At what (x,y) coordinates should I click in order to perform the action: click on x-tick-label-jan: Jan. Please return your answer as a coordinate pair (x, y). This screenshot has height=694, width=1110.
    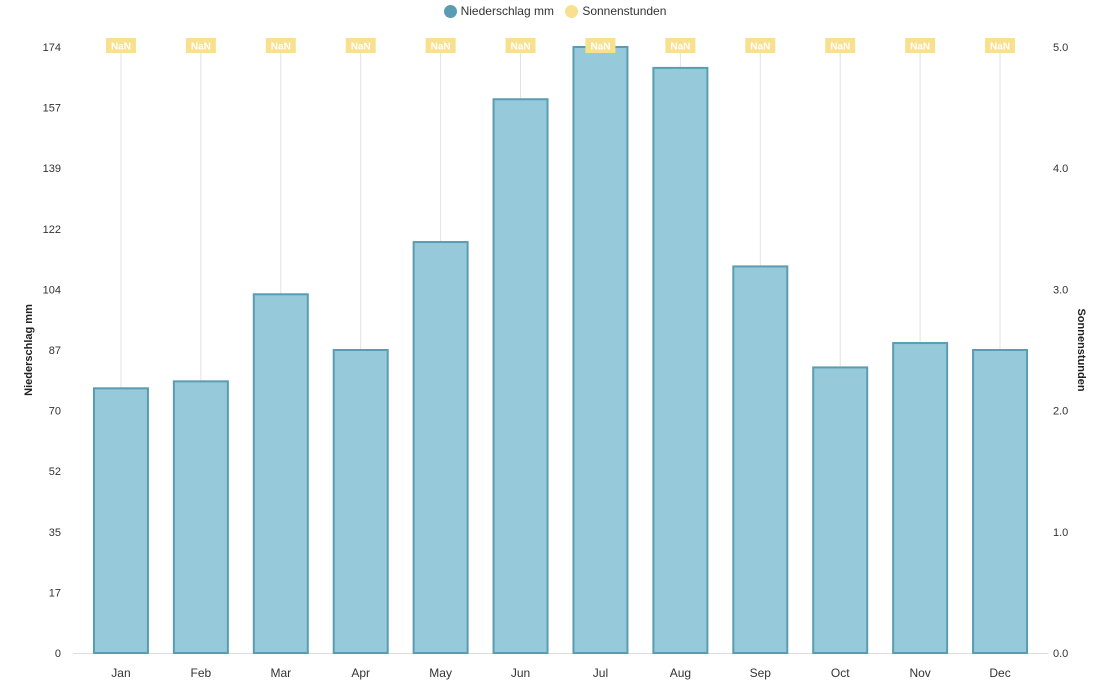
    Looking at the image, I should click on (120, 673).